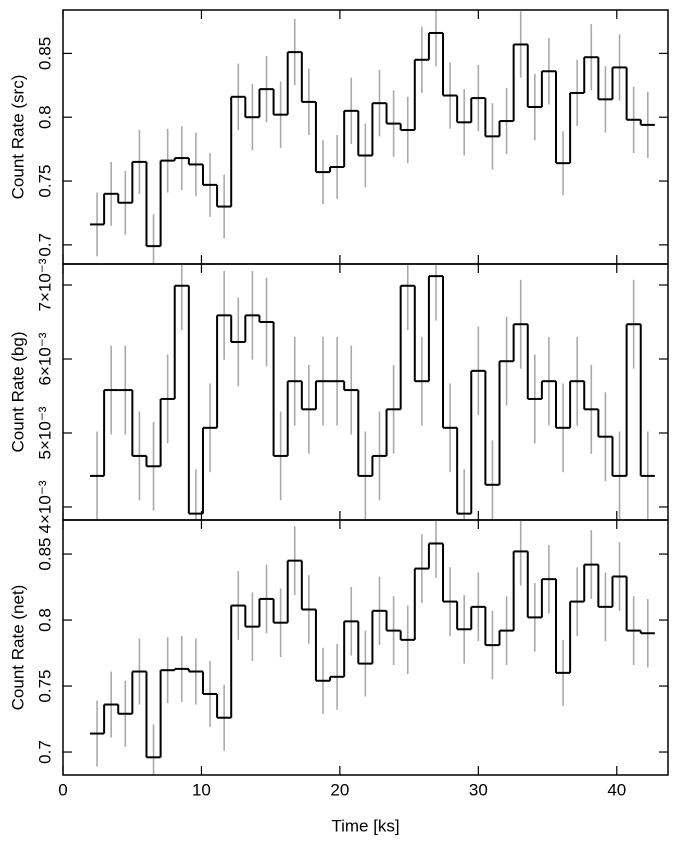 This screenshot has width=676, height=846. I want to click on x-tick-label: 40, so click(616, 789).